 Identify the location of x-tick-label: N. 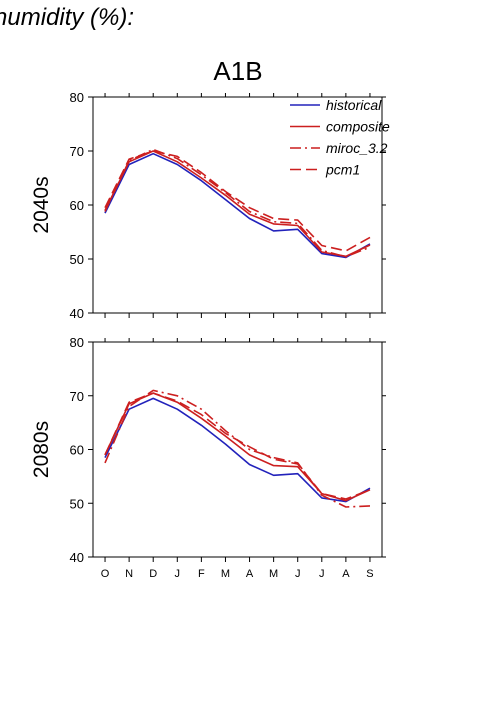
(129, 574).